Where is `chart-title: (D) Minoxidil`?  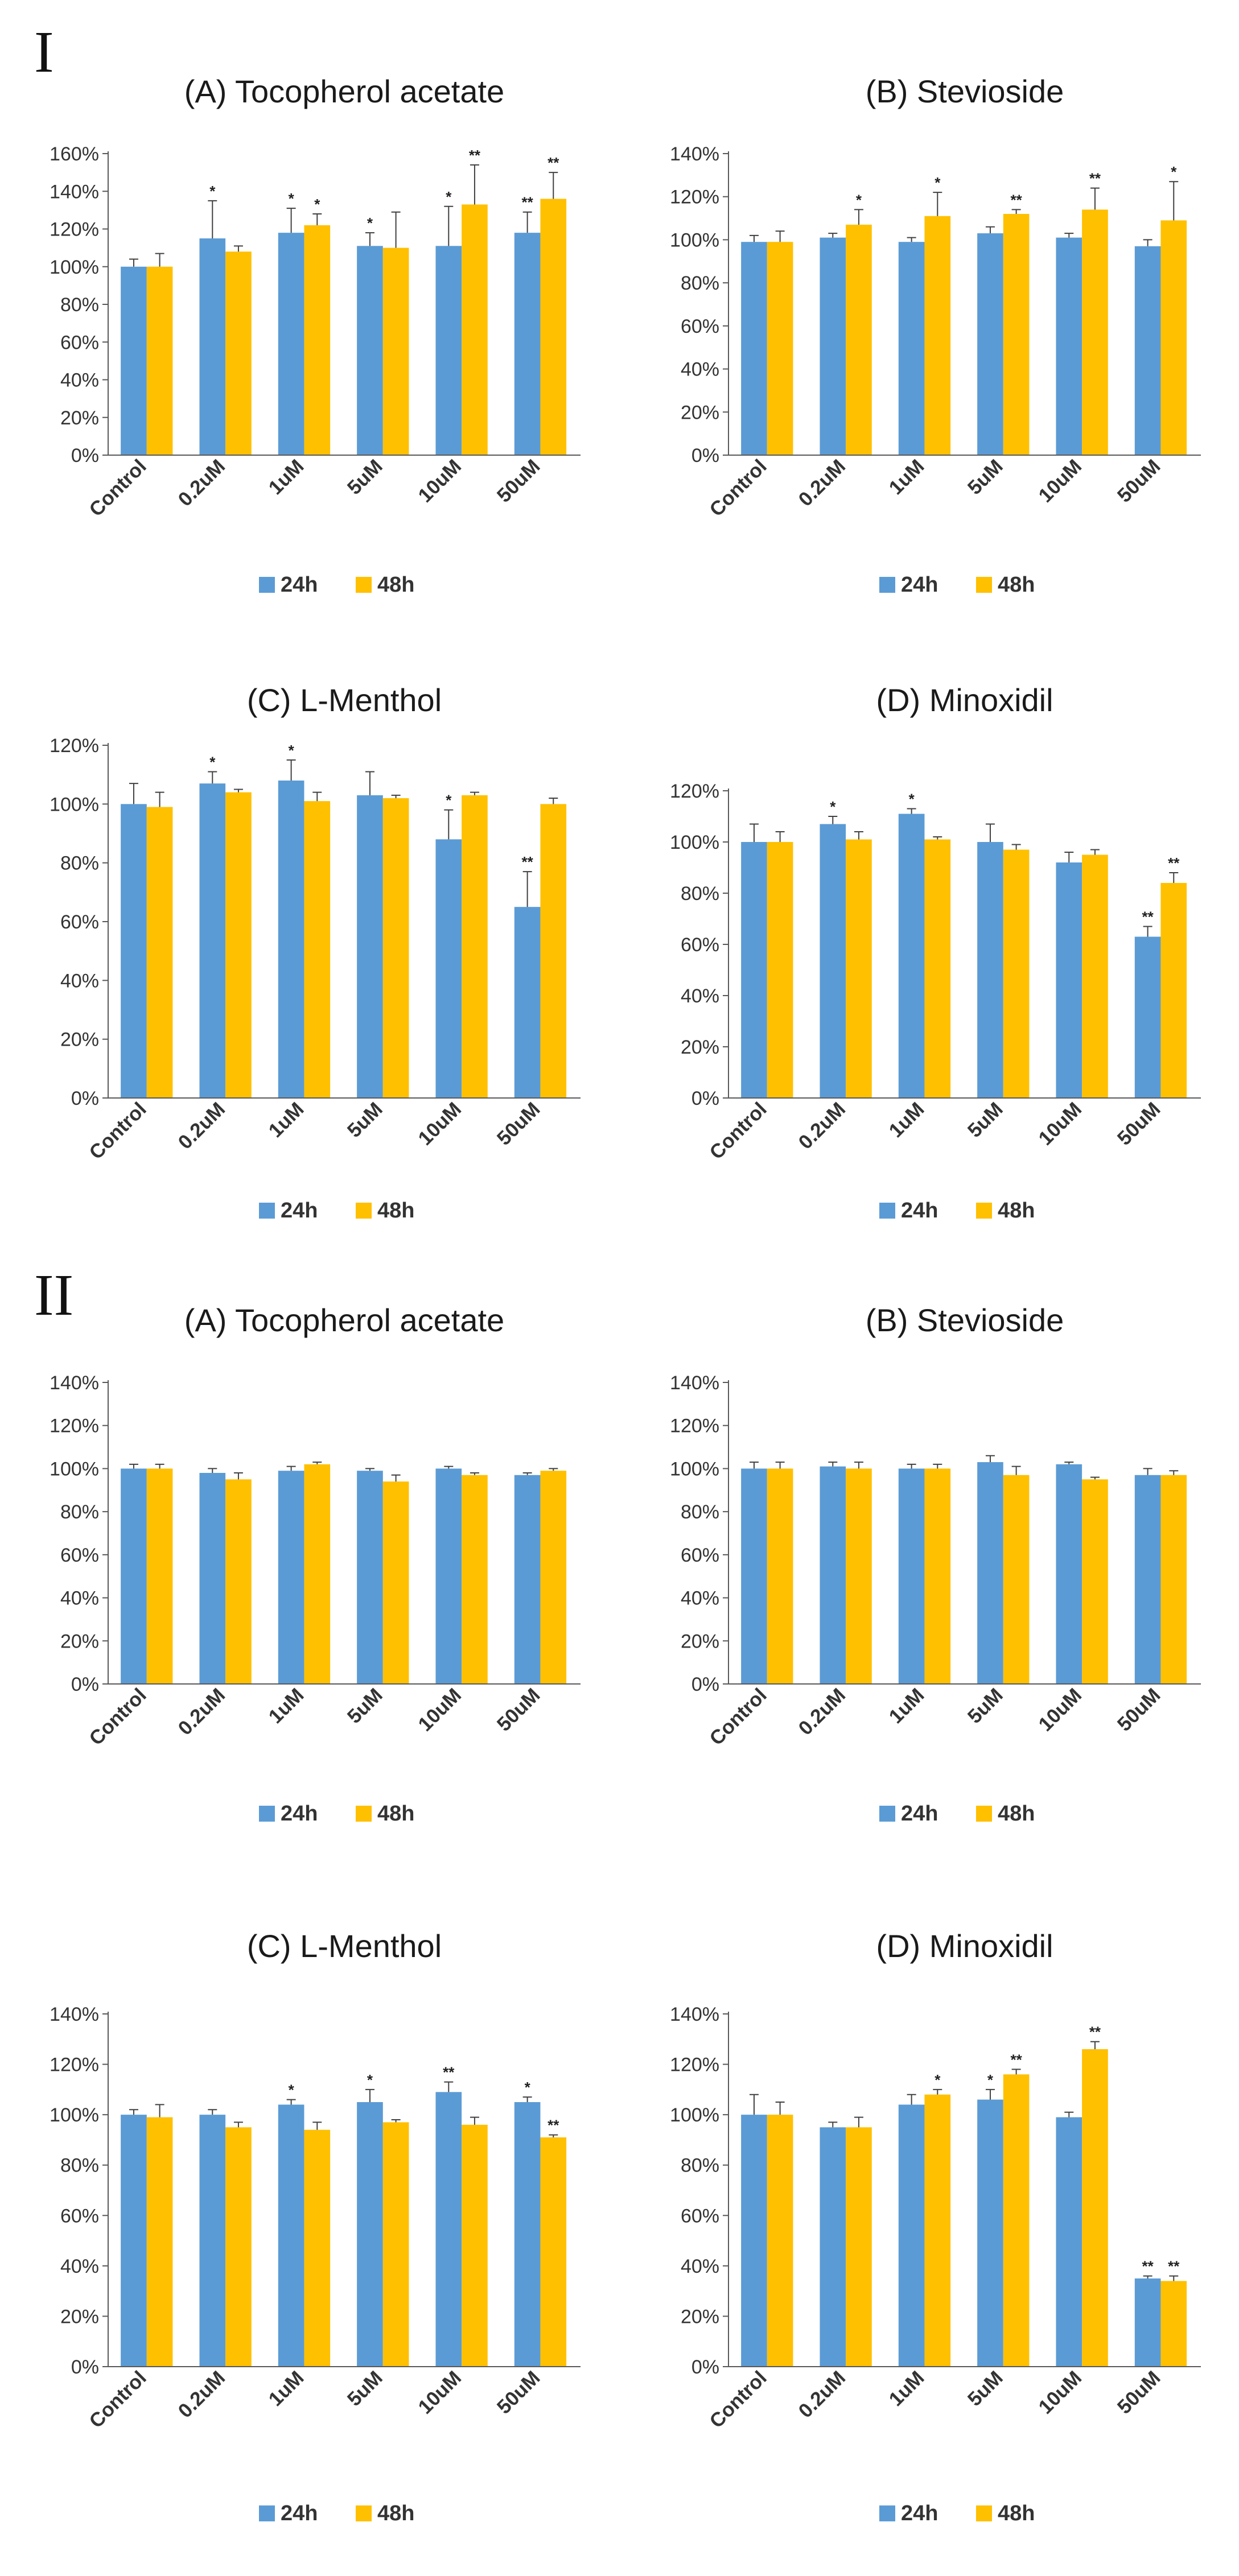 chart-title: (D) Minoxidil is located at coordinates (964, 700).